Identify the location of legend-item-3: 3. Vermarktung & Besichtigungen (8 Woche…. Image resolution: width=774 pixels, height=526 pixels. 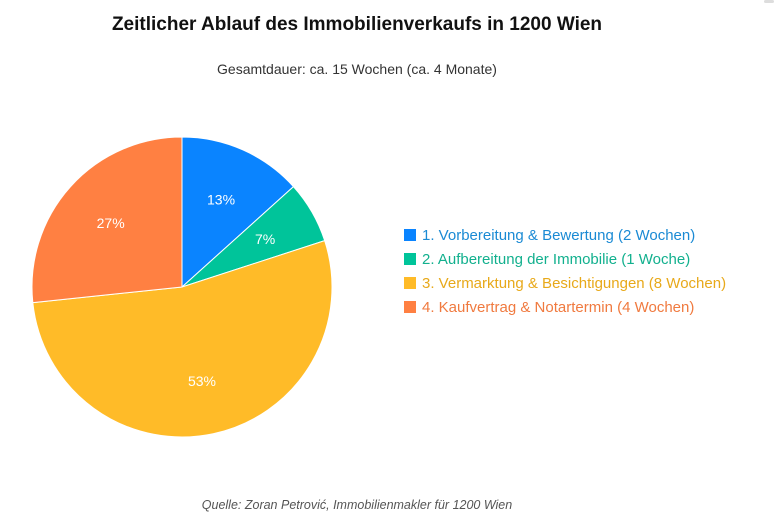
(565, 283).